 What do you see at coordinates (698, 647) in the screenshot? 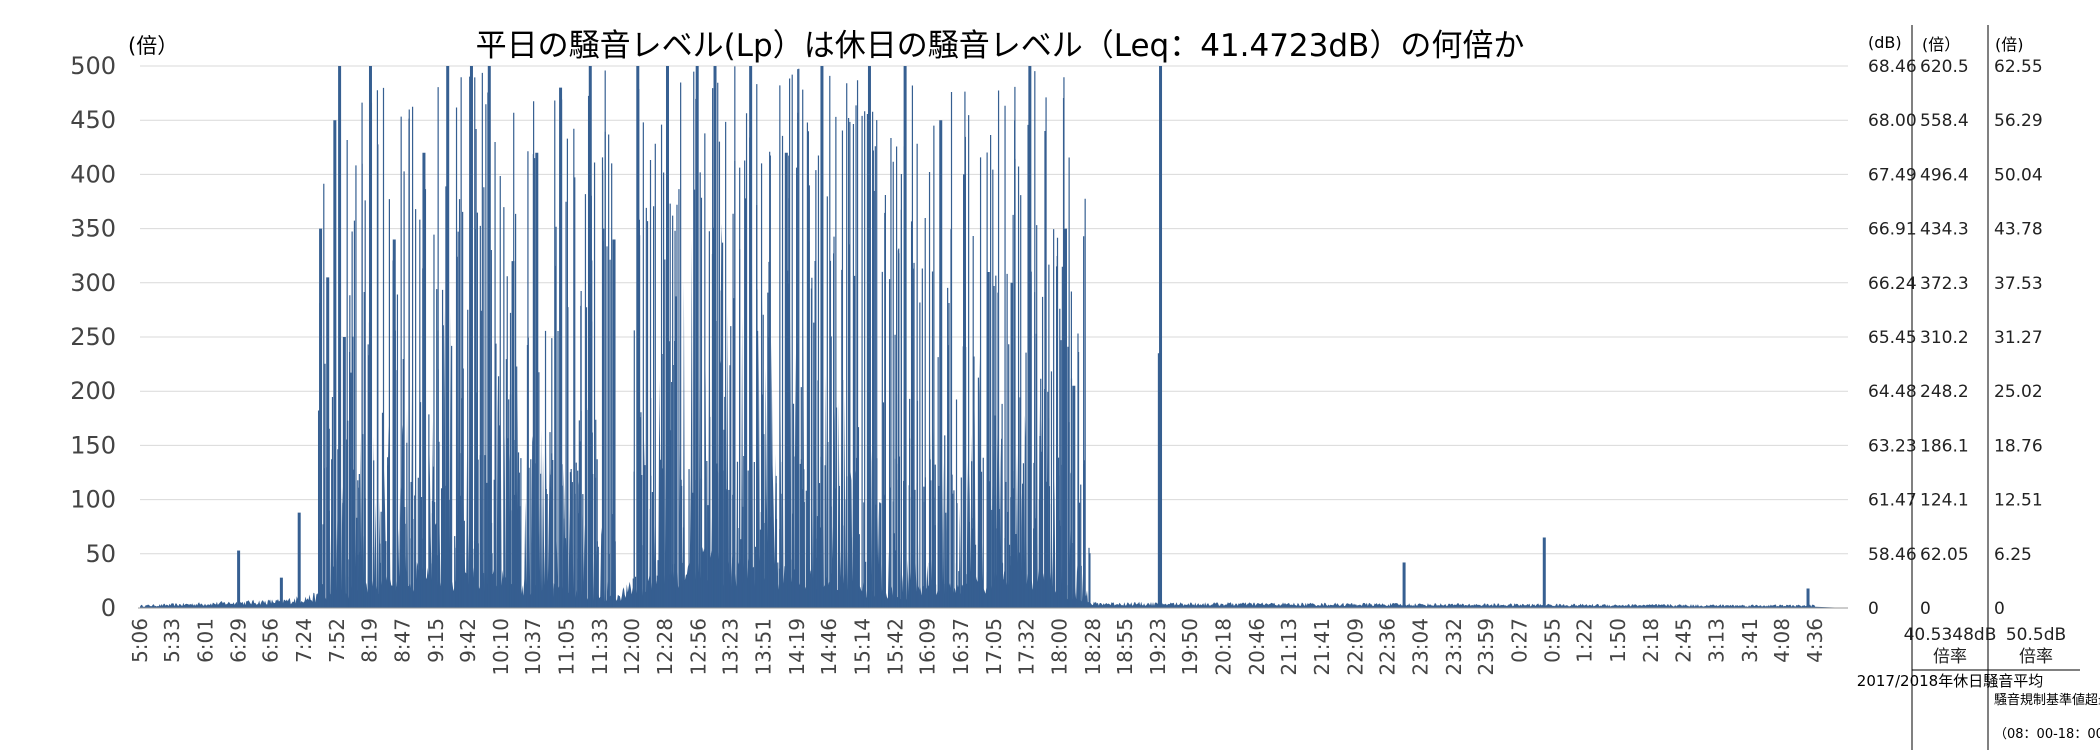
I see `x-tick-label: 12:56` at bounding box center [698, 647].